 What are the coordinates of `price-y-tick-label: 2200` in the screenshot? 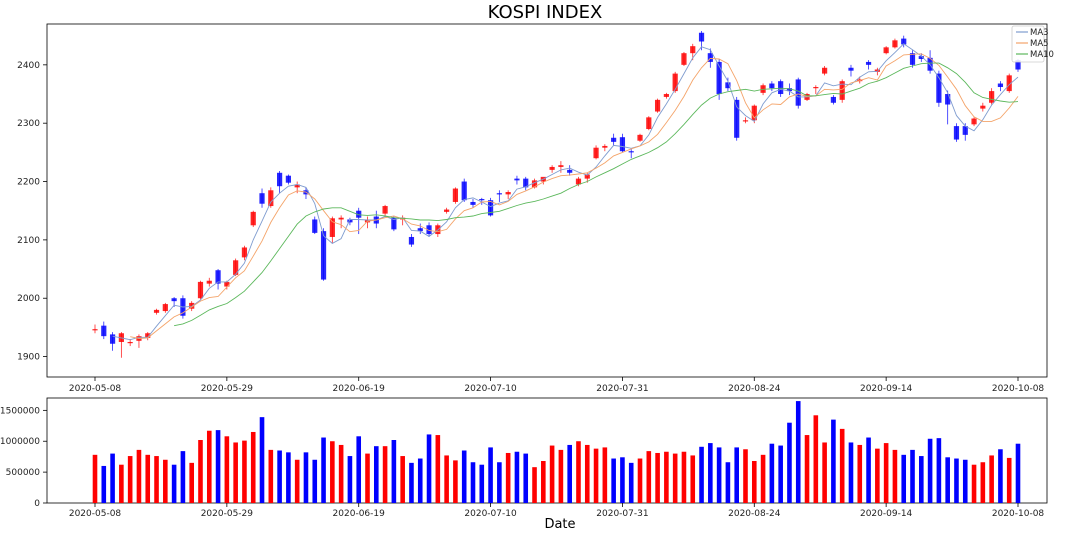 It's located at (28, 183).